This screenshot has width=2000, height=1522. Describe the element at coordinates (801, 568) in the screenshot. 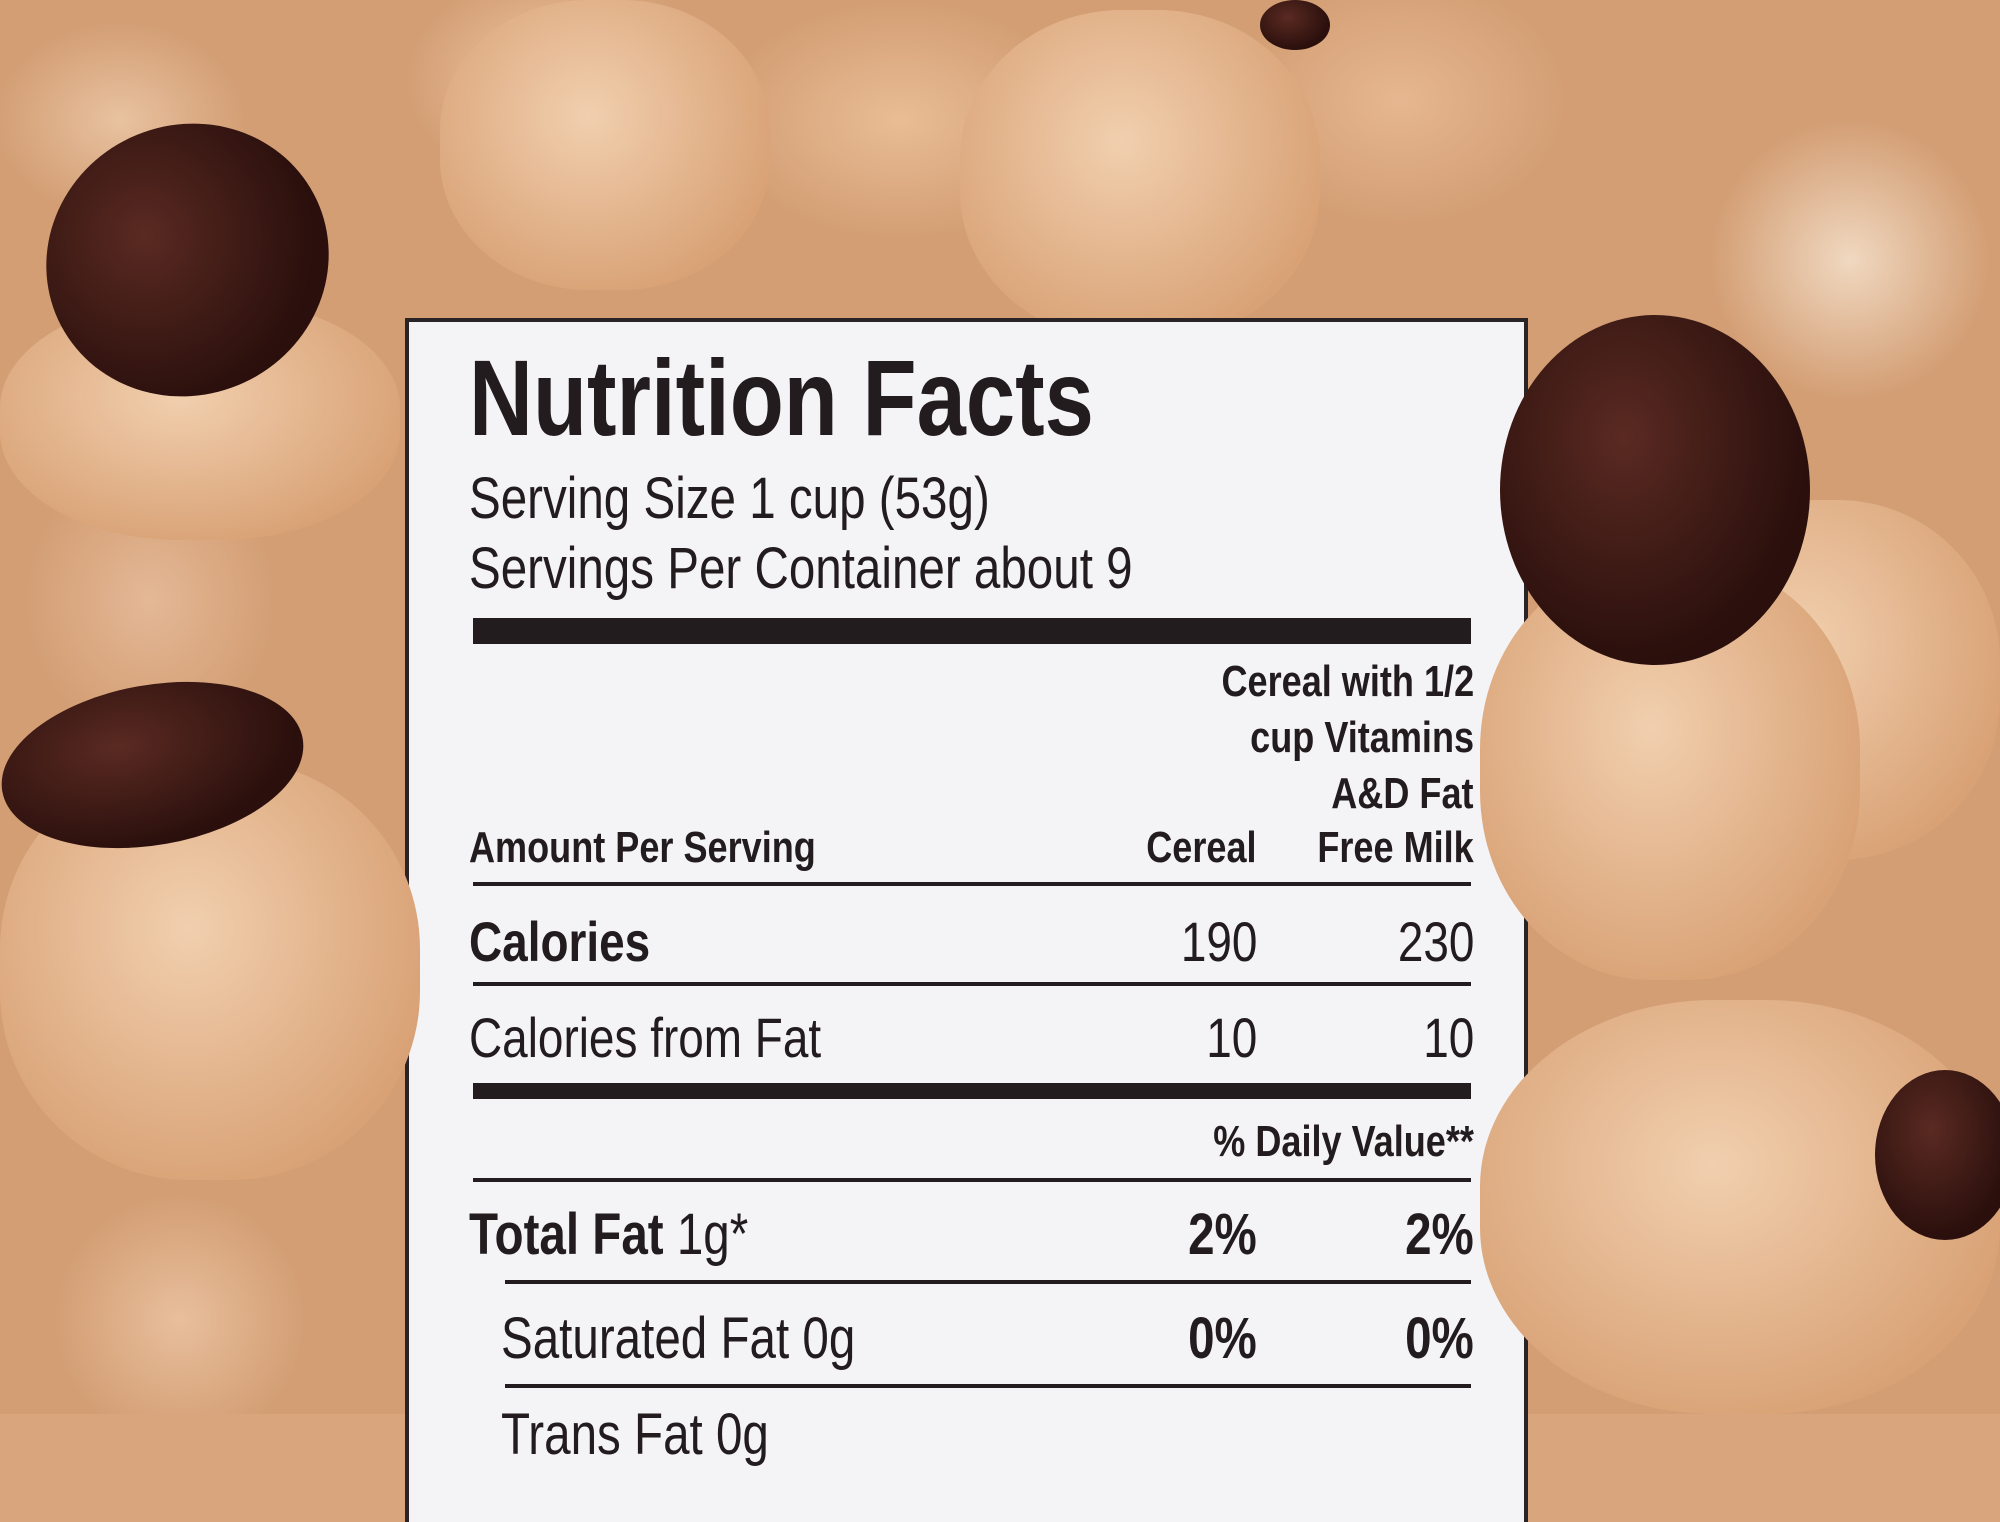

I see `servings-per-container: Servings Per Container about 9` at that location.